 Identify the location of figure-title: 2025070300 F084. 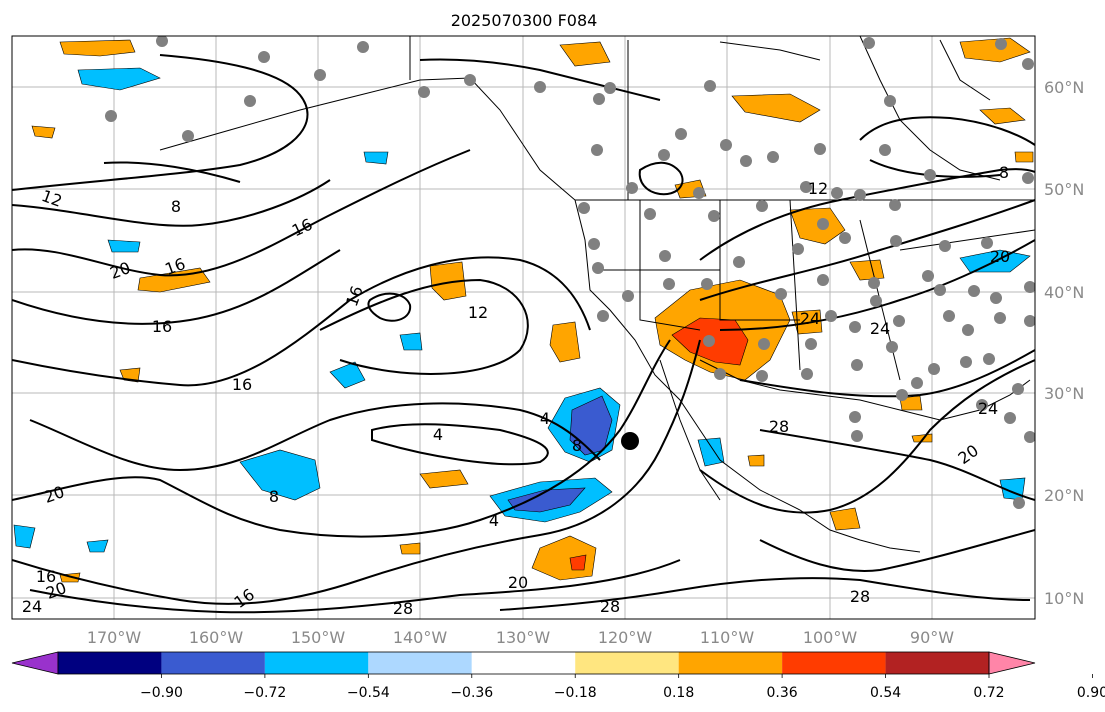
(524, 20).